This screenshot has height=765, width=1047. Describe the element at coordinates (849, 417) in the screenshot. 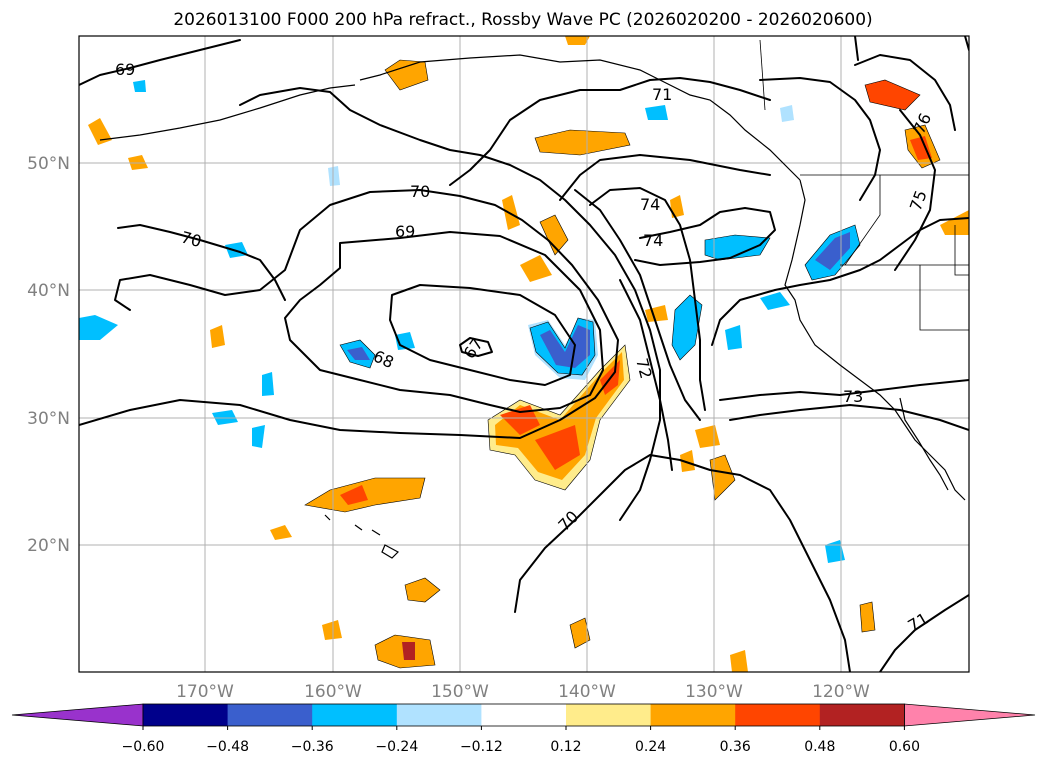

I see `contour-73-south` at that location.